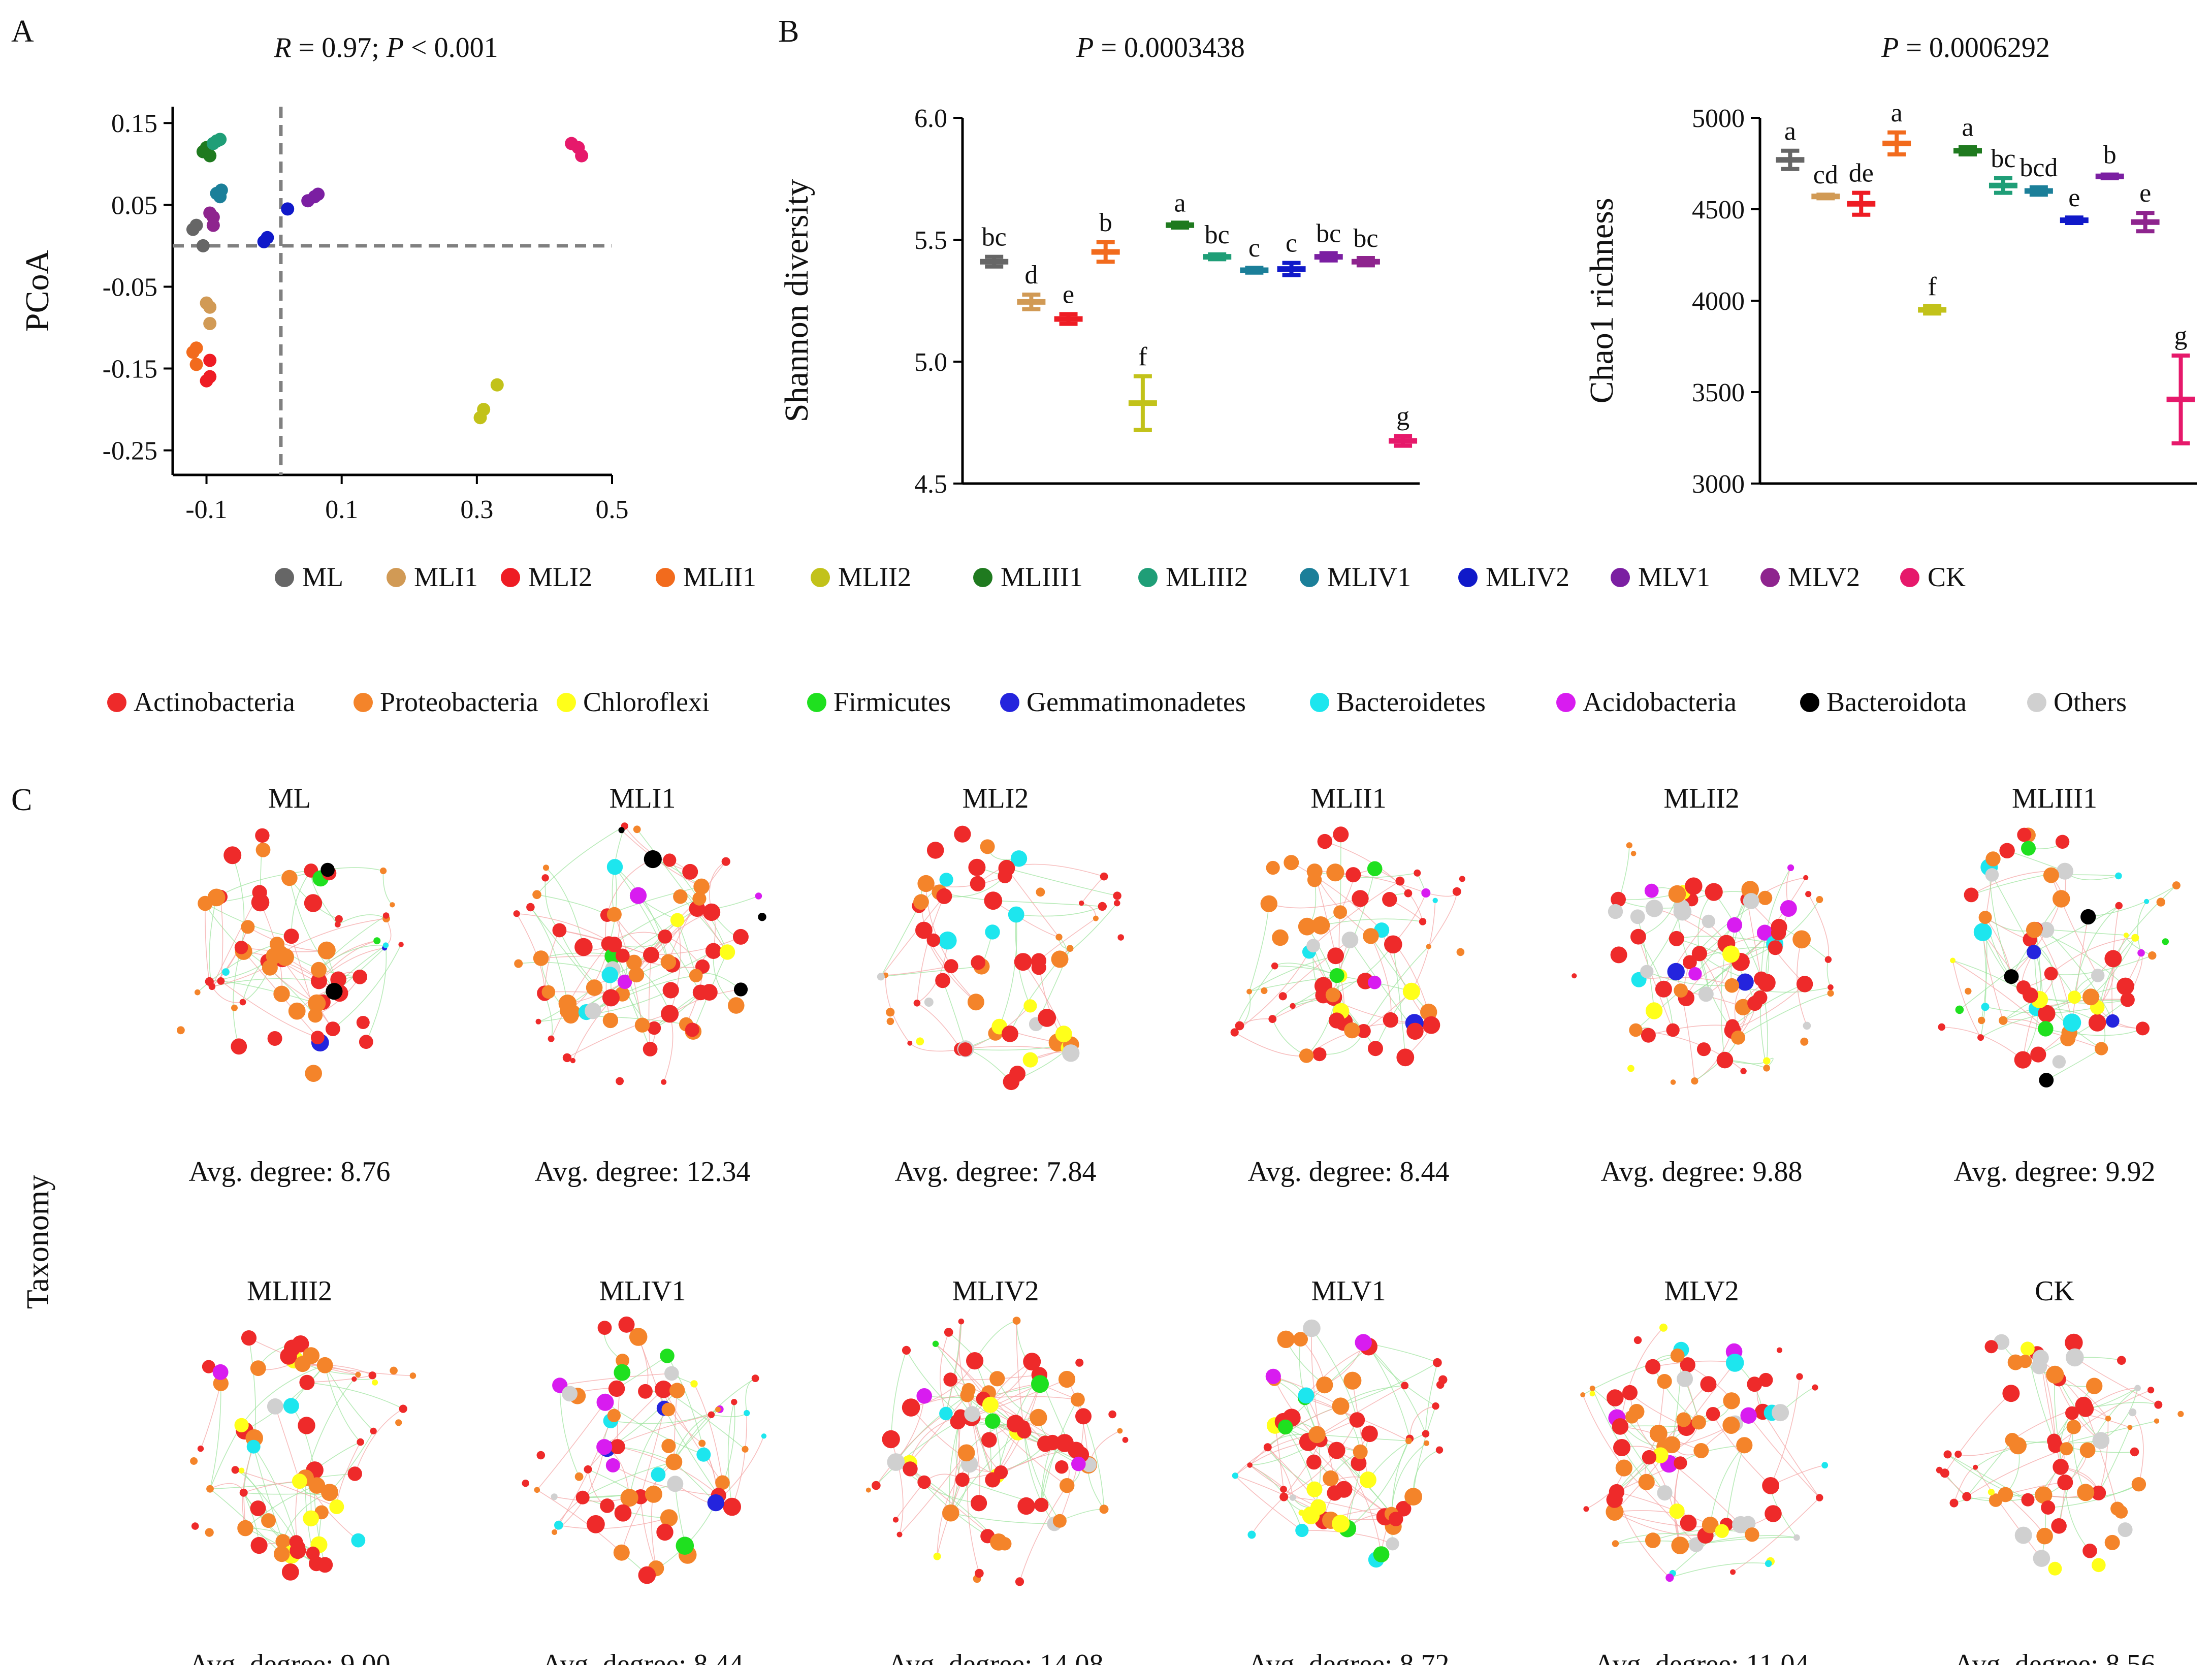 This screenshot has height=1665, width=2212. I want to click on point-mliv2, so click(288, 209).